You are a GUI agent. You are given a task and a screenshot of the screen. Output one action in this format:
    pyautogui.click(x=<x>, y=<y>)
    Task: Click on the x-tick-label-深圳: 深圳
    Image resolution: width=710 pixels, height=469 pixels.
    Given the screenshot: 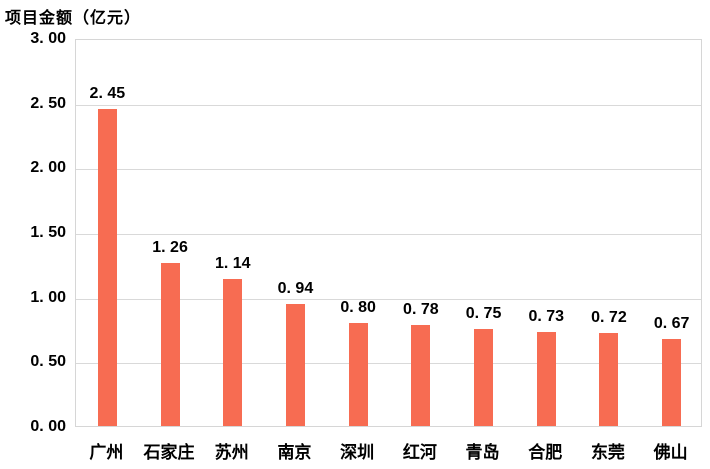 What is the action you would take?
    pyautogui.click(x=357, y=452)
    